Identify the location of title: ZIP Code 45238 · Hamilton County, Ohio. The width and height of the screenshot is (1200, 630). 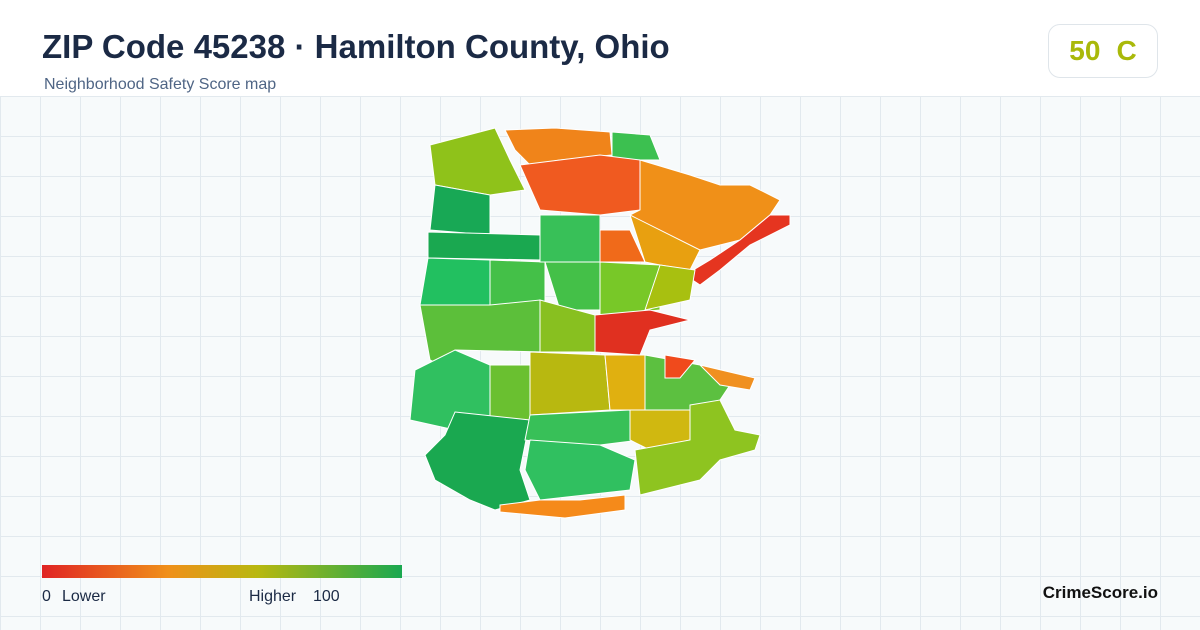
(356, 46).